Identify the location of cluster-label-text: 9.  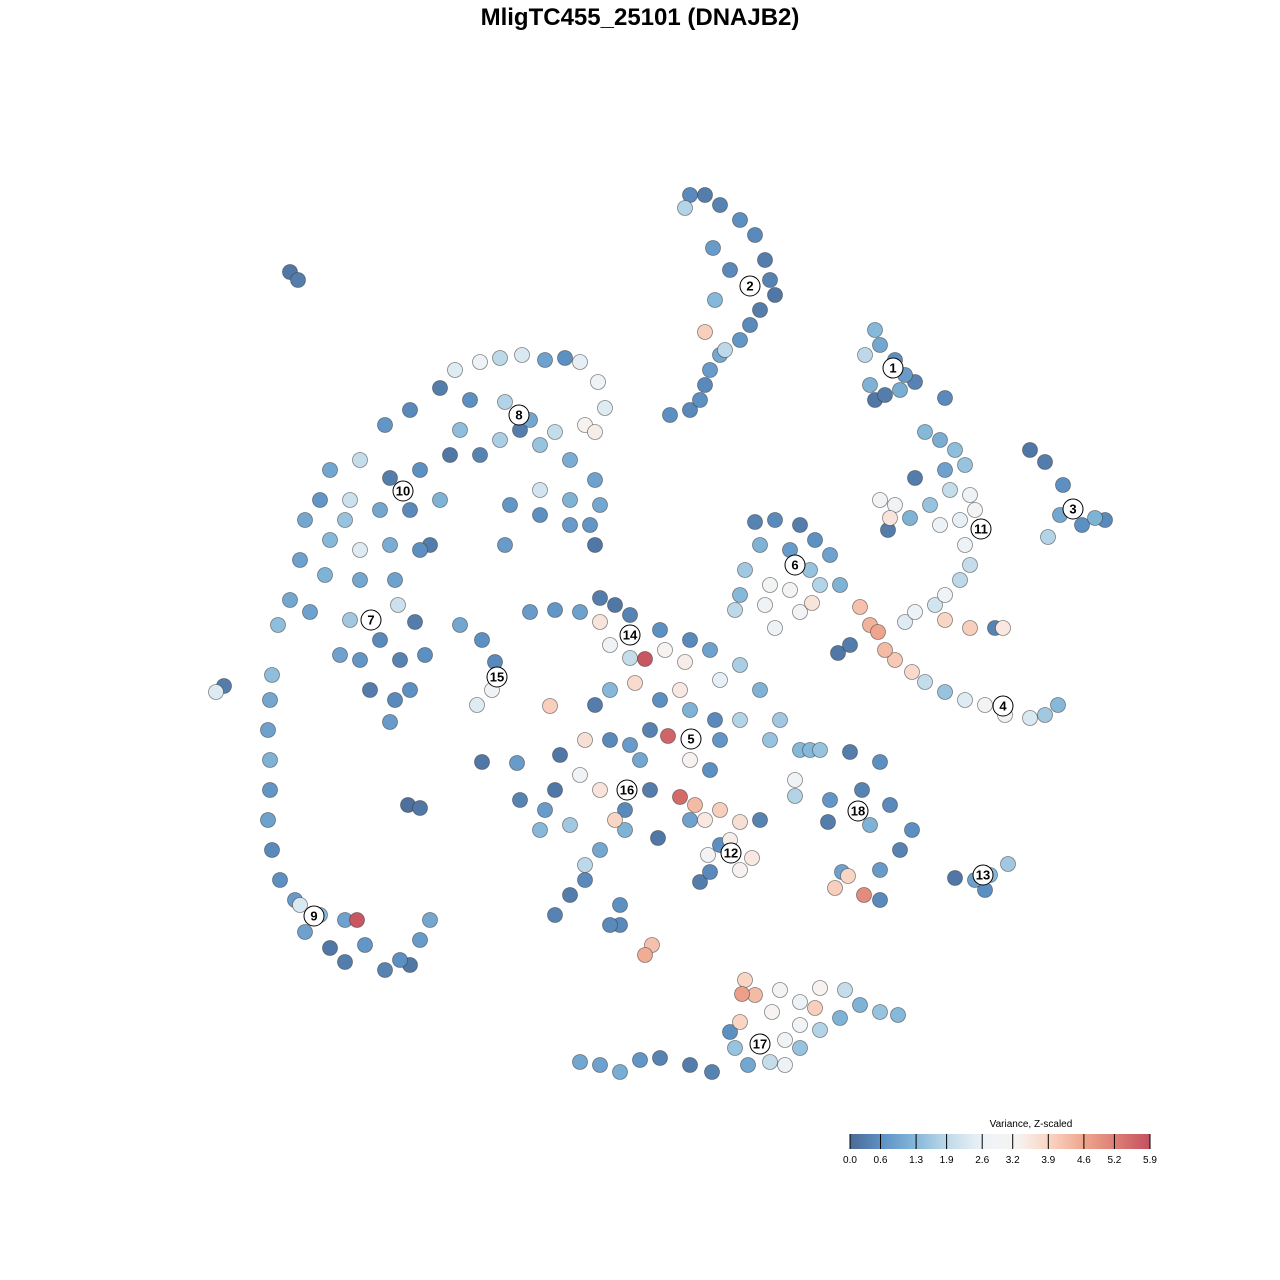
(313, 916).